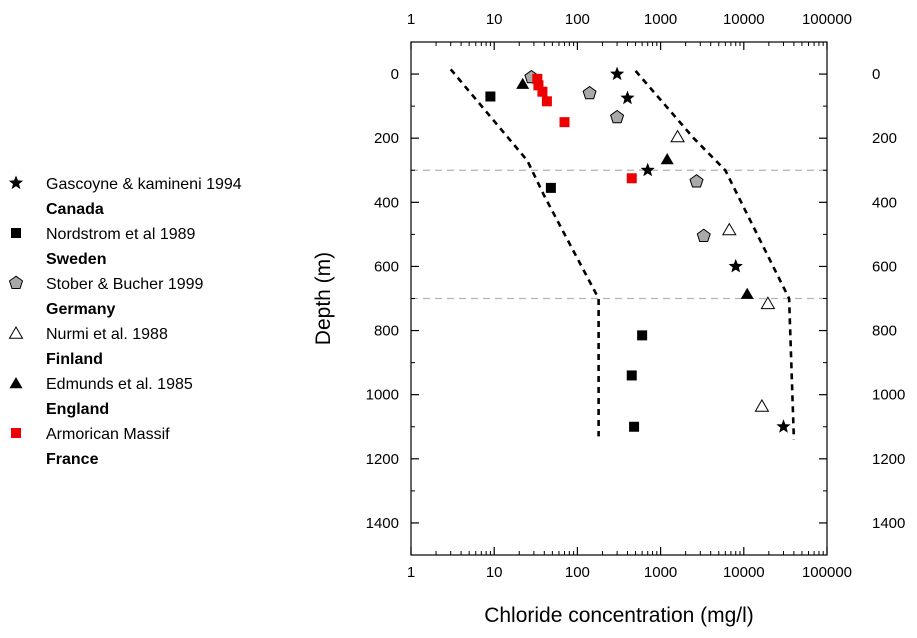  I want to click on legend-country-label: Canada, so click(75, 209).